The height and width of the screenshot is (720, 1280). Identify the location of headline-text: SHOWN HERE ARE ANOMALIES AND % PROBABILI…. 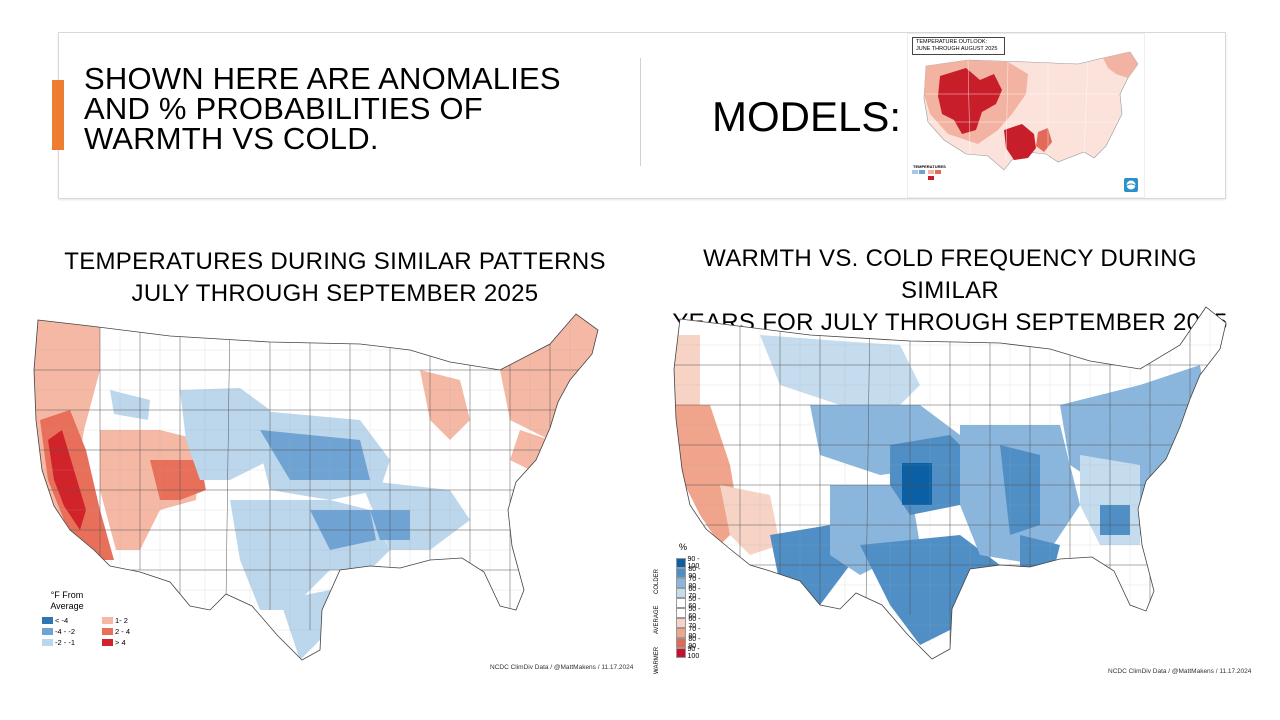
(322, 108).